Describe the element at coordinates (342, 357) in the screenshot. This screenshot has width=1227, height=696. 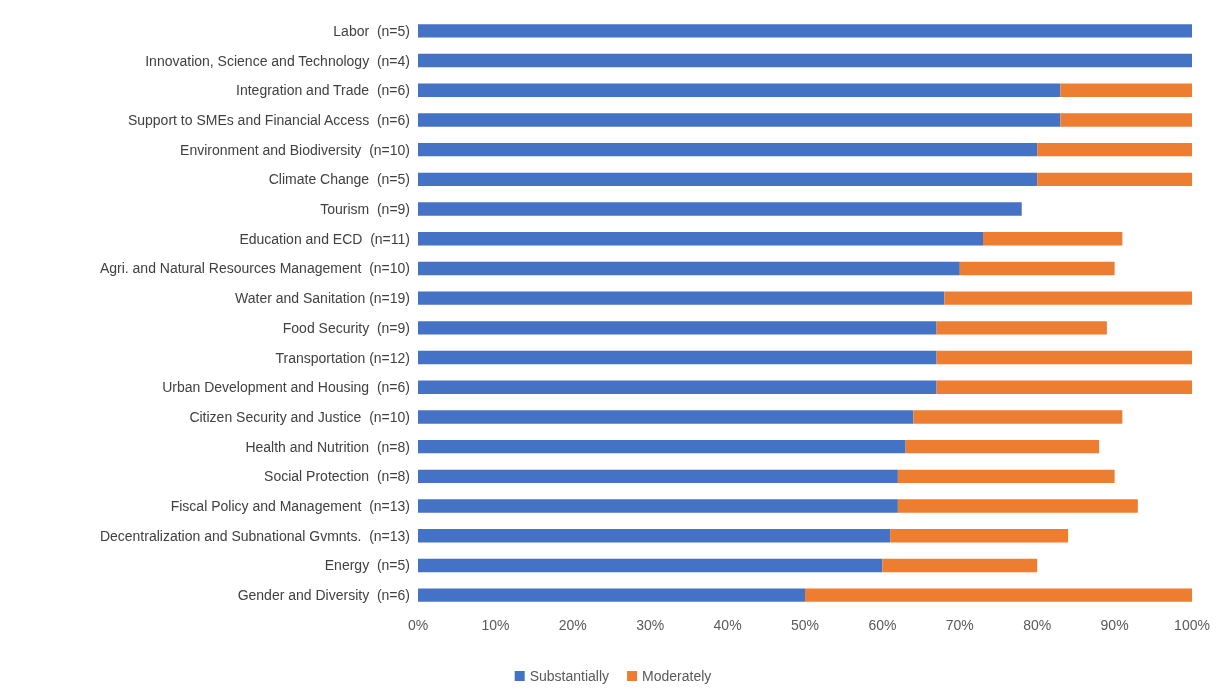
I see `y-tick-label: Transportation (n=12)` at that location.